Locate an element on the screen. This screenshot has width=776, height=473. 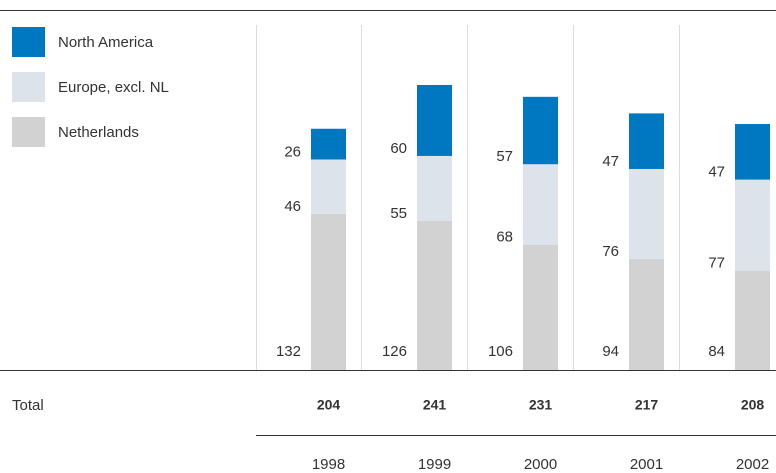
total-value: 217 is located at coordinates (647, 405).